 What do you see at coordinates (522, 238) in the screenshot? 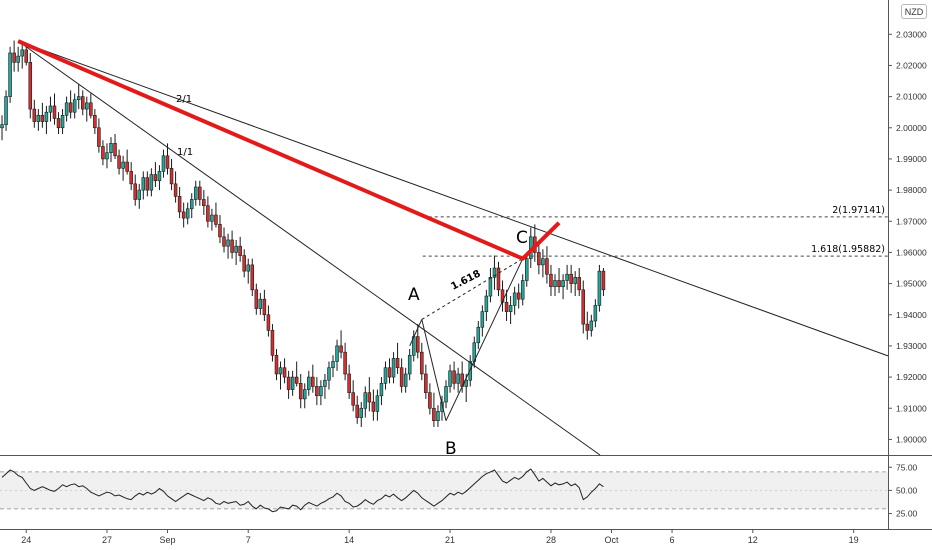
I see `point-c-label: C` at bounding box center [522, 238].